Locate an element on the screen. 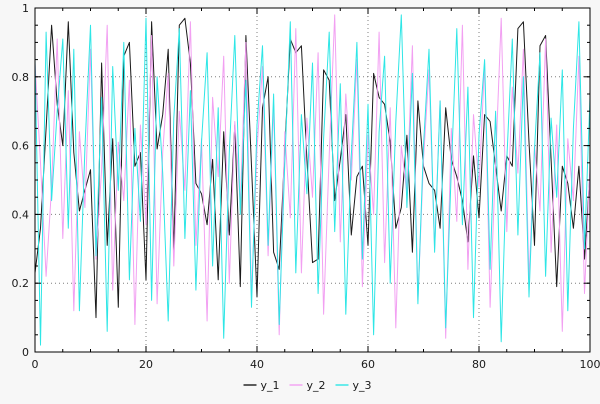  x-tick-label: 0 is located at coordinates (35, 364).